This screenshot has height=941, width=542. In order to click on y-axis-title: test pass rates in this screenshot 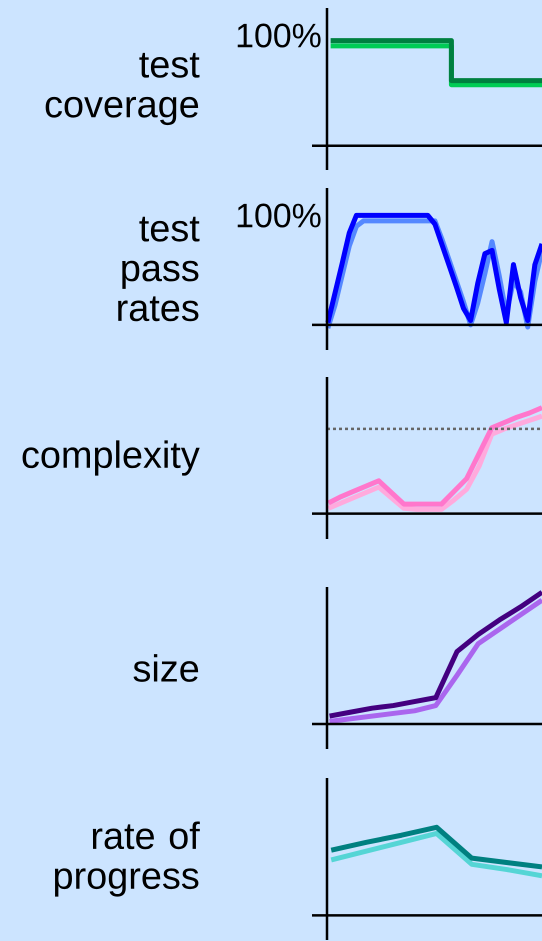, I will do `click(159, 269)`.